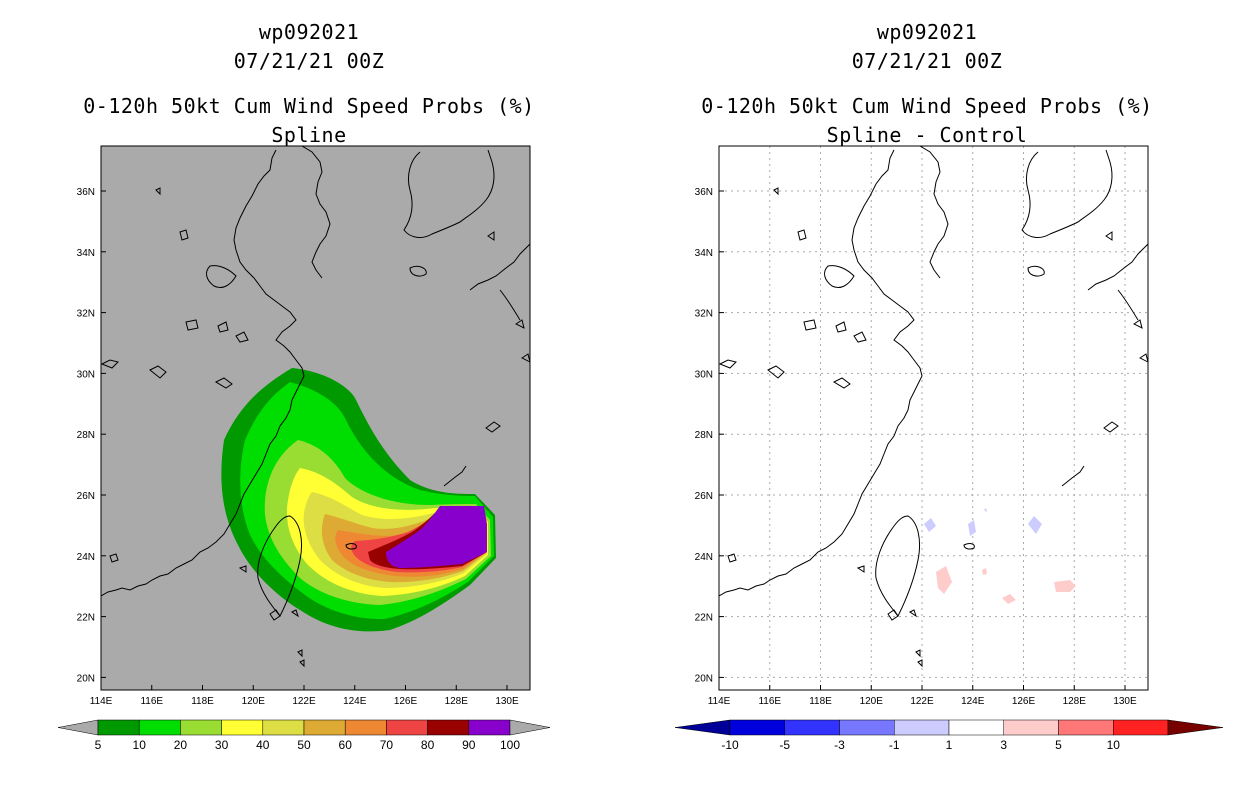  I want to click on lat-tick-label: 30N, so click(704, 374).